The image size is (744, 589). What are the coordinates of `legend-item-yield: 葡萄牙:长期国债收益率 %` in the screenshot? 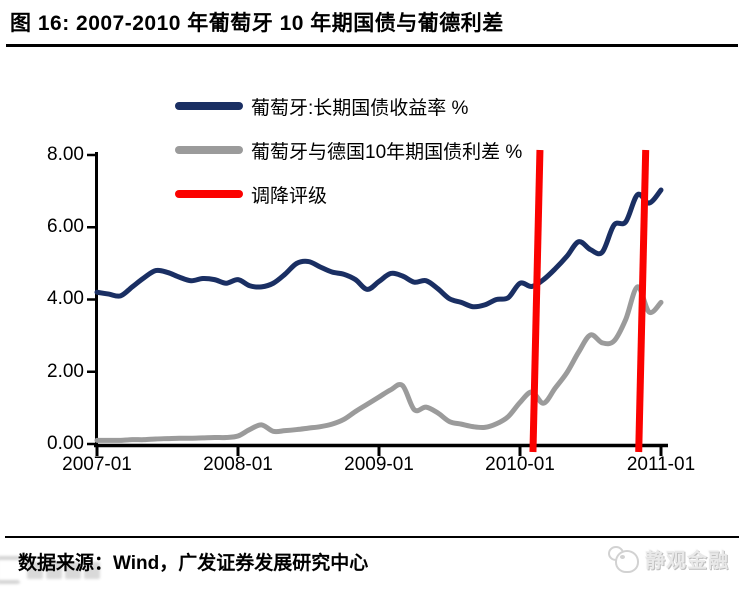 It's located at (348, 106).